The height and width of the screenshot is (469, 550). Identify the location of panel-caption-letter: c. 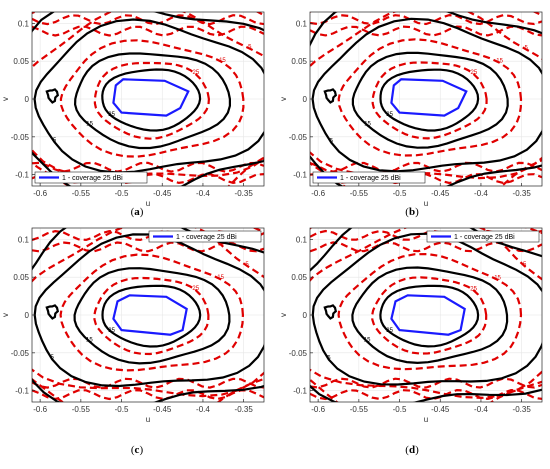
(137, 450).